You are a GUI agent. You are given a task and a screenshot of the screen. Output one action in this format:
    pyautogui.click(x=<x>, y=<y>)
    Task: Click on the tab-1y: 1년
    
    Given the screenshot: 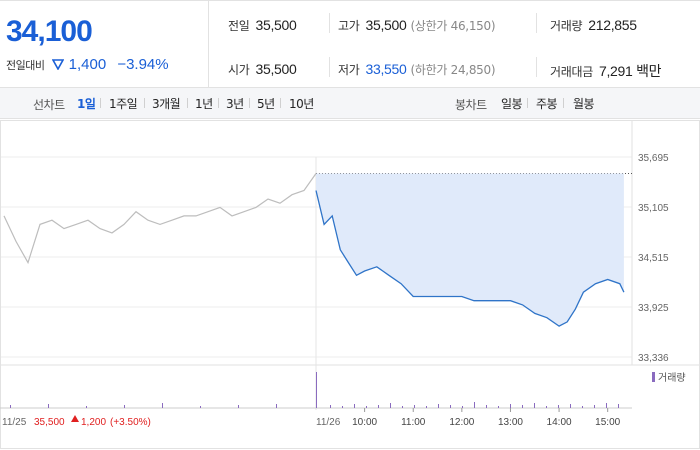 What is the action you would take?
    pyautogui.click(x=204, y=104)
    